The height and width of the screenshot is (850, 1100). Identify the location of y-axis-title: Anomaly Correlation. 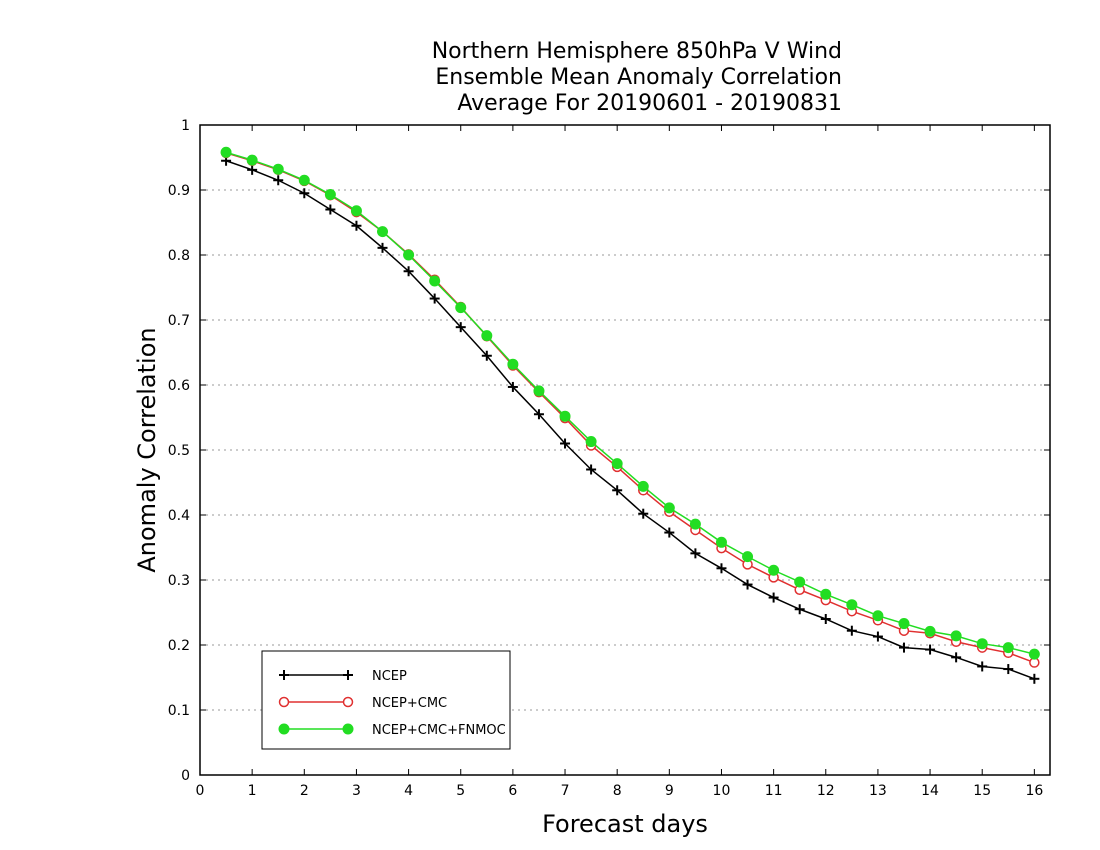
(147, 449).